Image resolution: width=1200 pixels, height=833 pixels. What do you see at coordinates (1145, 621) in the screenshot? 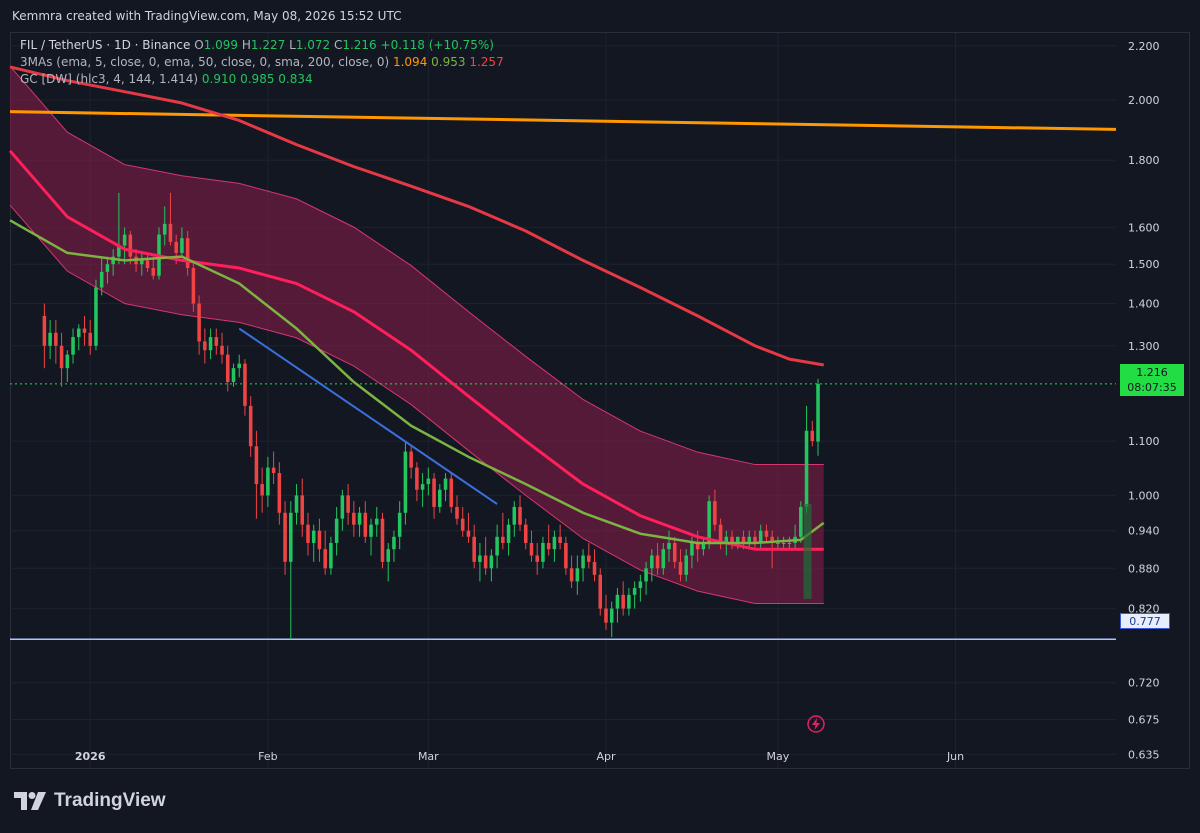
I see `support-price-tag: 0.777` at bounding box center [1145, 621].